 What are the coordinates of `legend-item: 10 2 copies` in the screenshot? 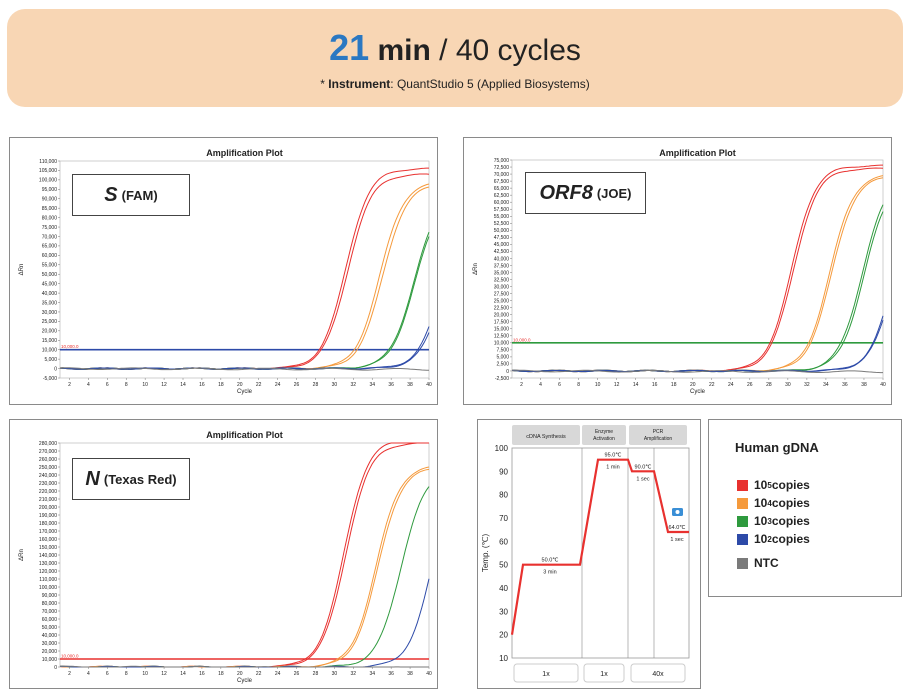 It's located at (773, 539).